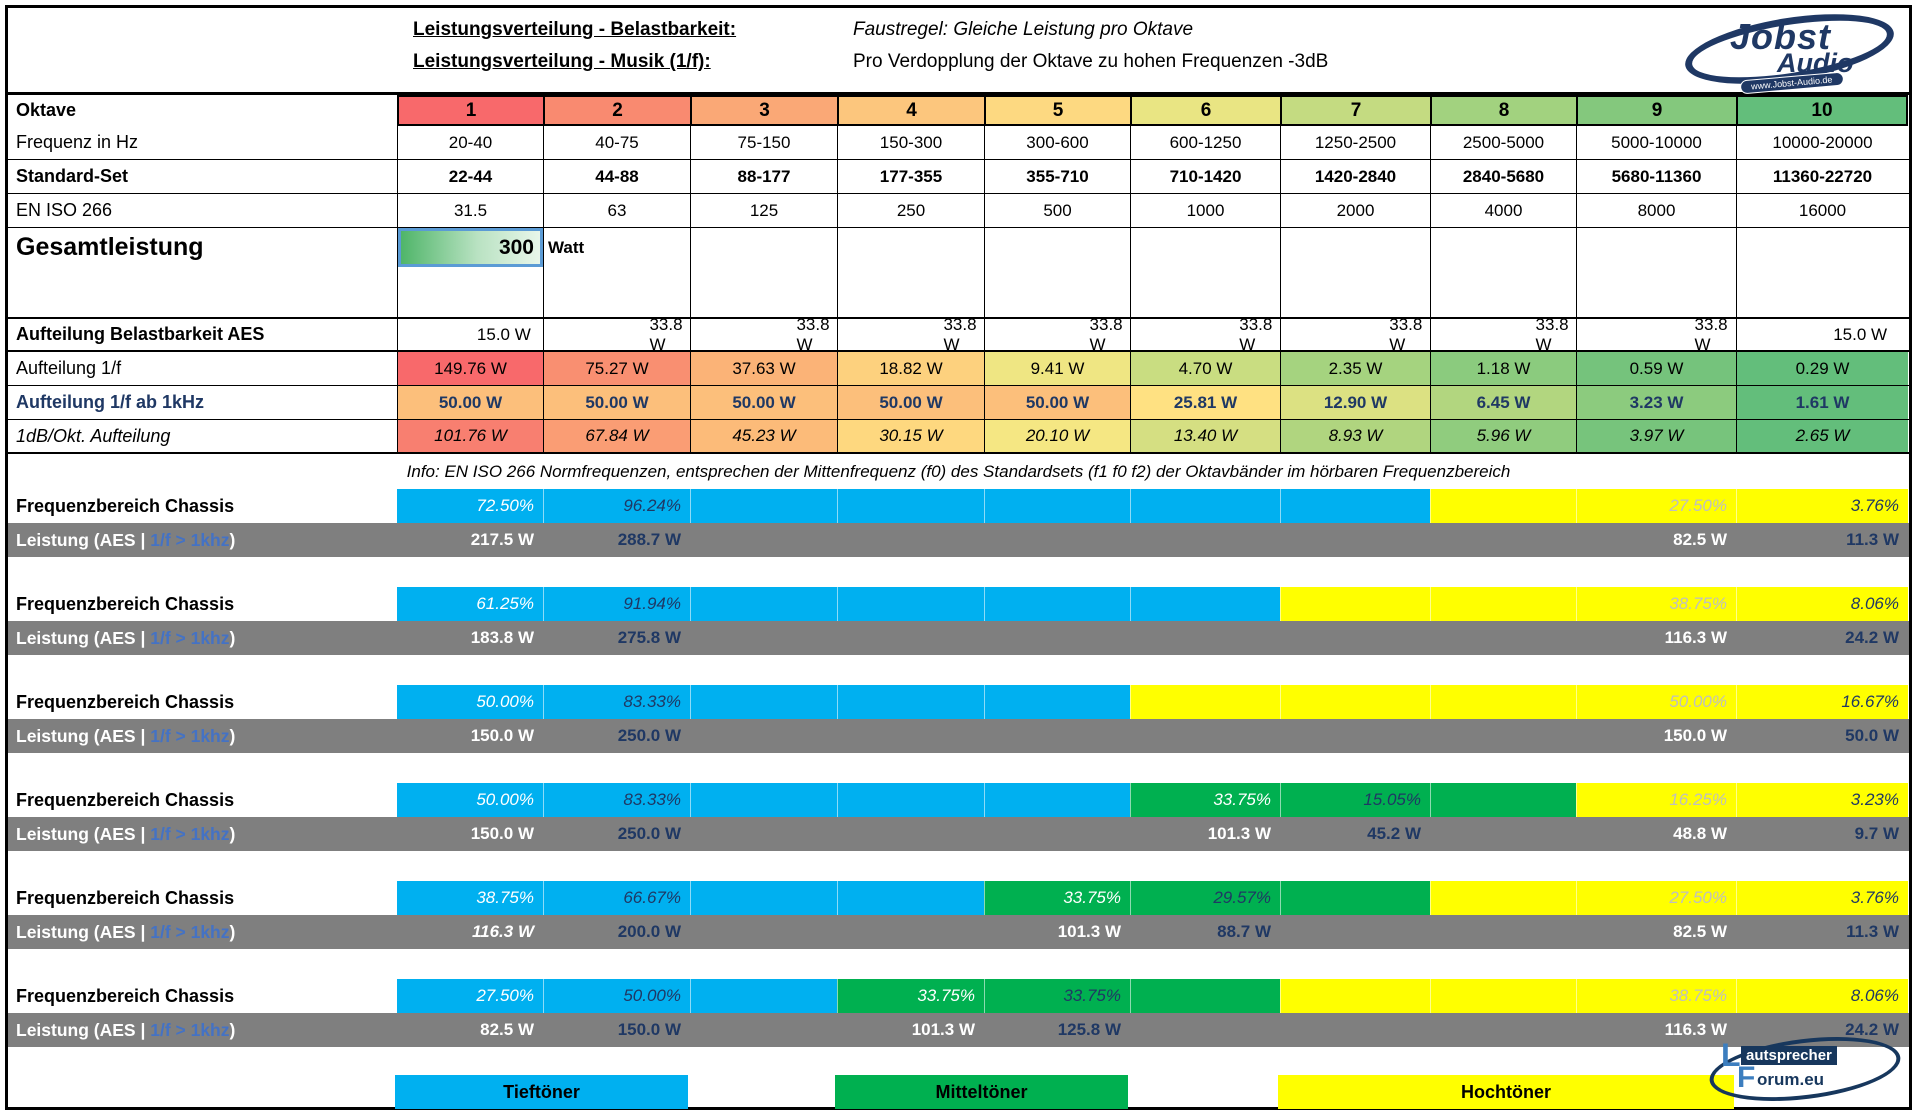 This screenshot has height=1118, width=1920. What do you see at coordinates (1356, 110) in the screenshot?
I see `cell-value: 7` at bounding box center [1356, 110].